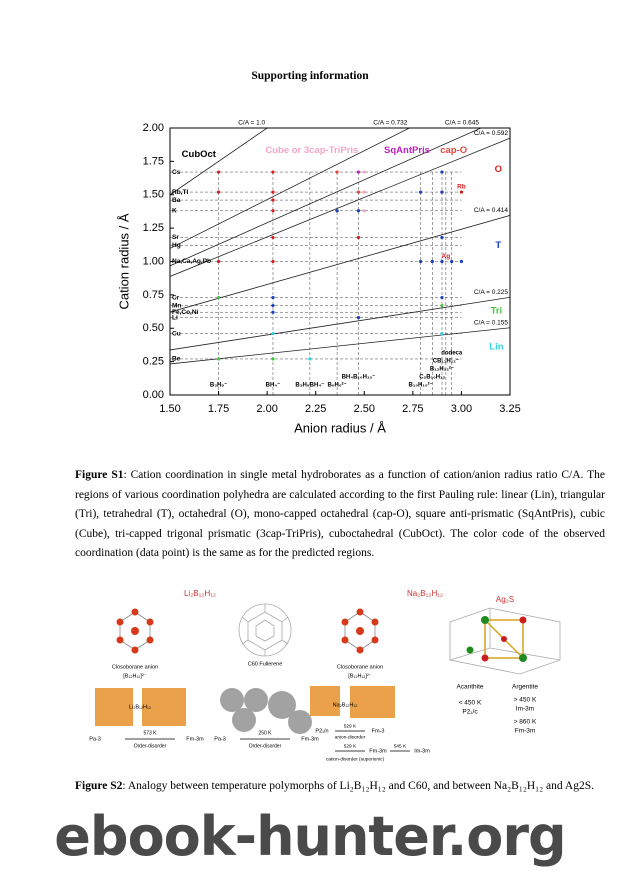  What do you see at coordinates (153, 362) in the screenshot?
I see `y-tick-label: 0.25` at bounding box center [153, 362].